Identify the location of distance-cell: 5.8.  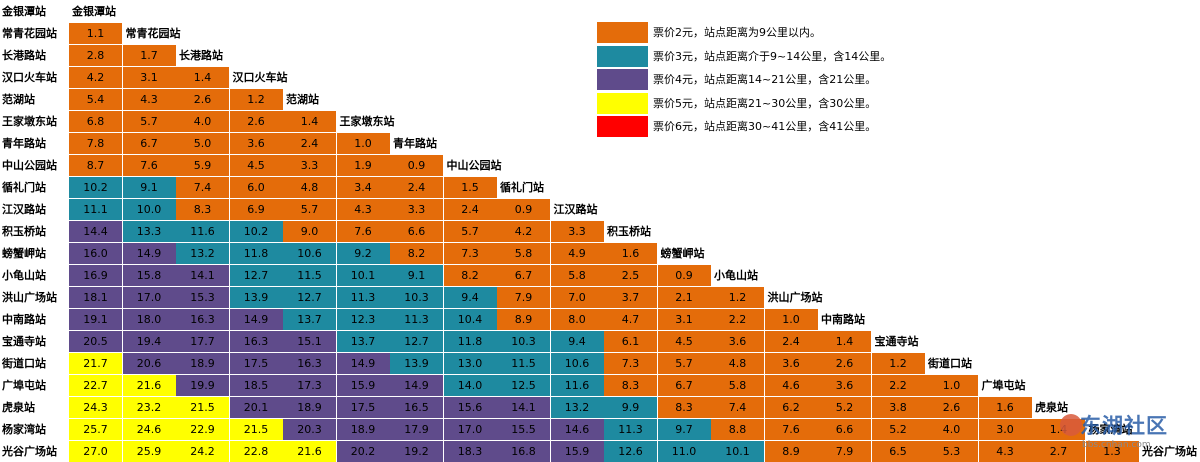
(577, 275).